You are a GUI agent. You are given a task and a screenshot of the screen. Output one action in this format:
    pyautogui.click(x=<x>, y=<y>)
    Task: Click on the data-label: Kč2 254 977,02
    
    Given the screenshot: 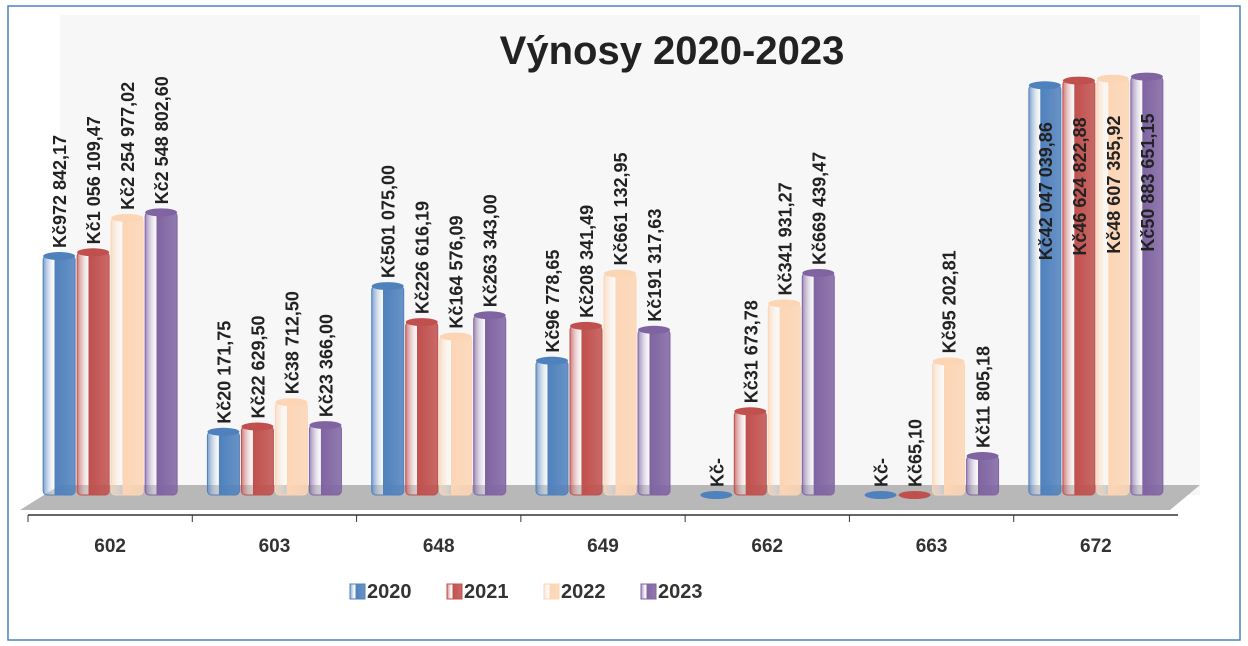 What is the action you would take?
    pyautogui.click(x=128, y=146)
    